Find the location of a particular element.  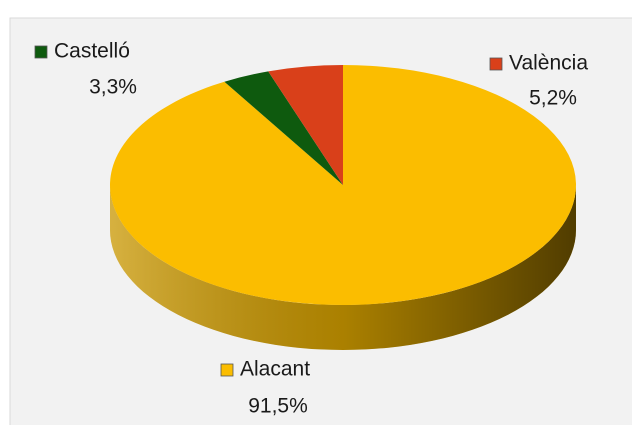

category-label: Alacant is located at coordinates (275, 369).